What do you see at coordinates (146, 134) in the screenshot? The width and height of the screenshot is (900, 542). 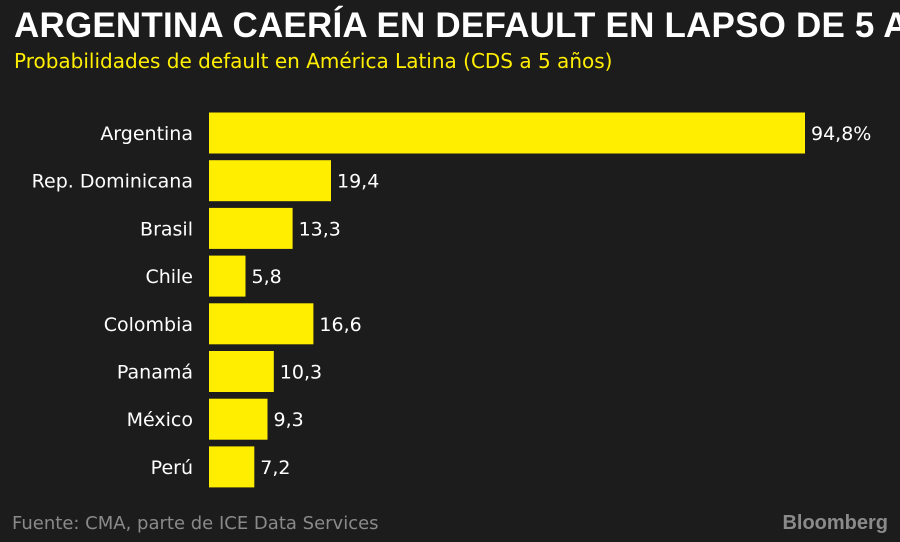 I see `category-label: Argentina` at bounding box center [146, 134].